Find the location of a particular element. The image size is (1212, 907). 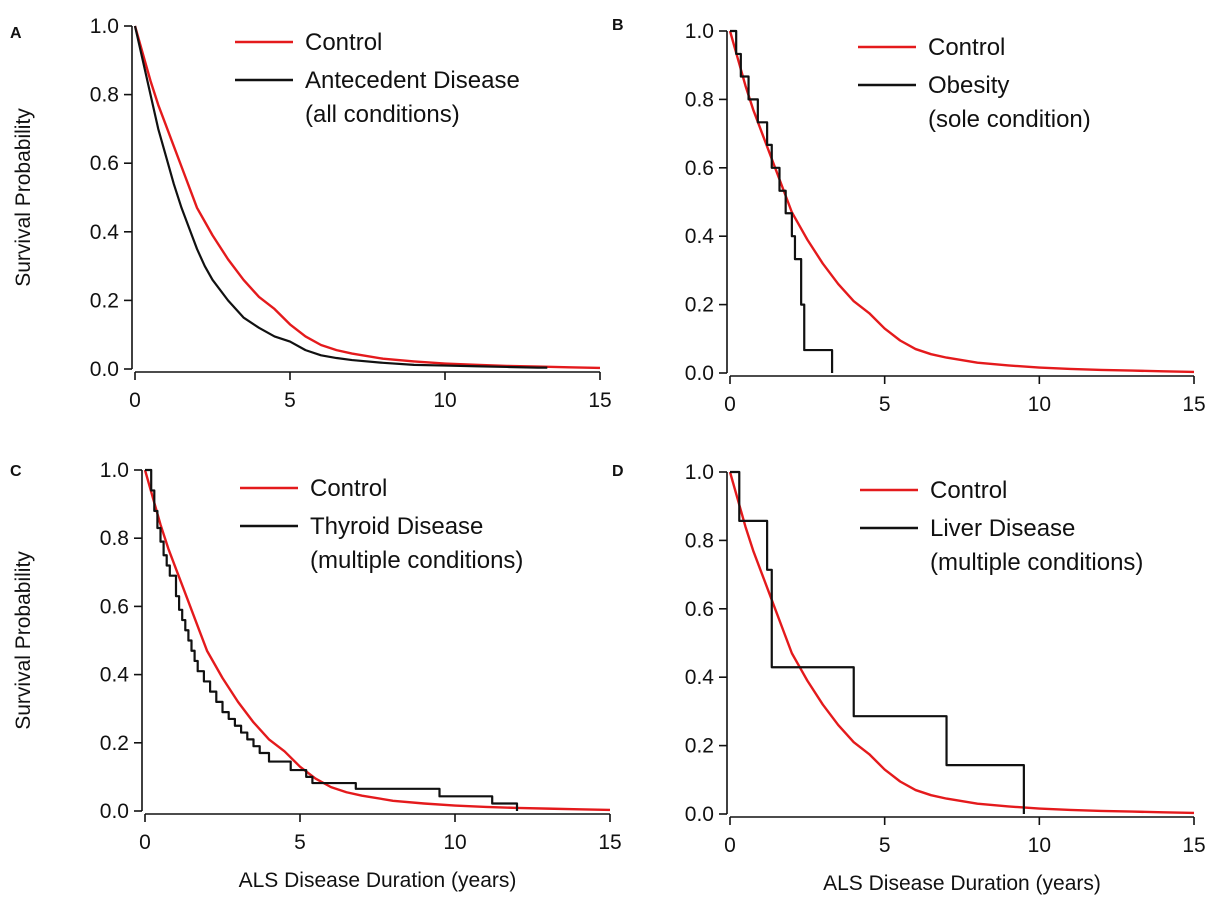

panel-letter: D is located at coordinates (618, 471).